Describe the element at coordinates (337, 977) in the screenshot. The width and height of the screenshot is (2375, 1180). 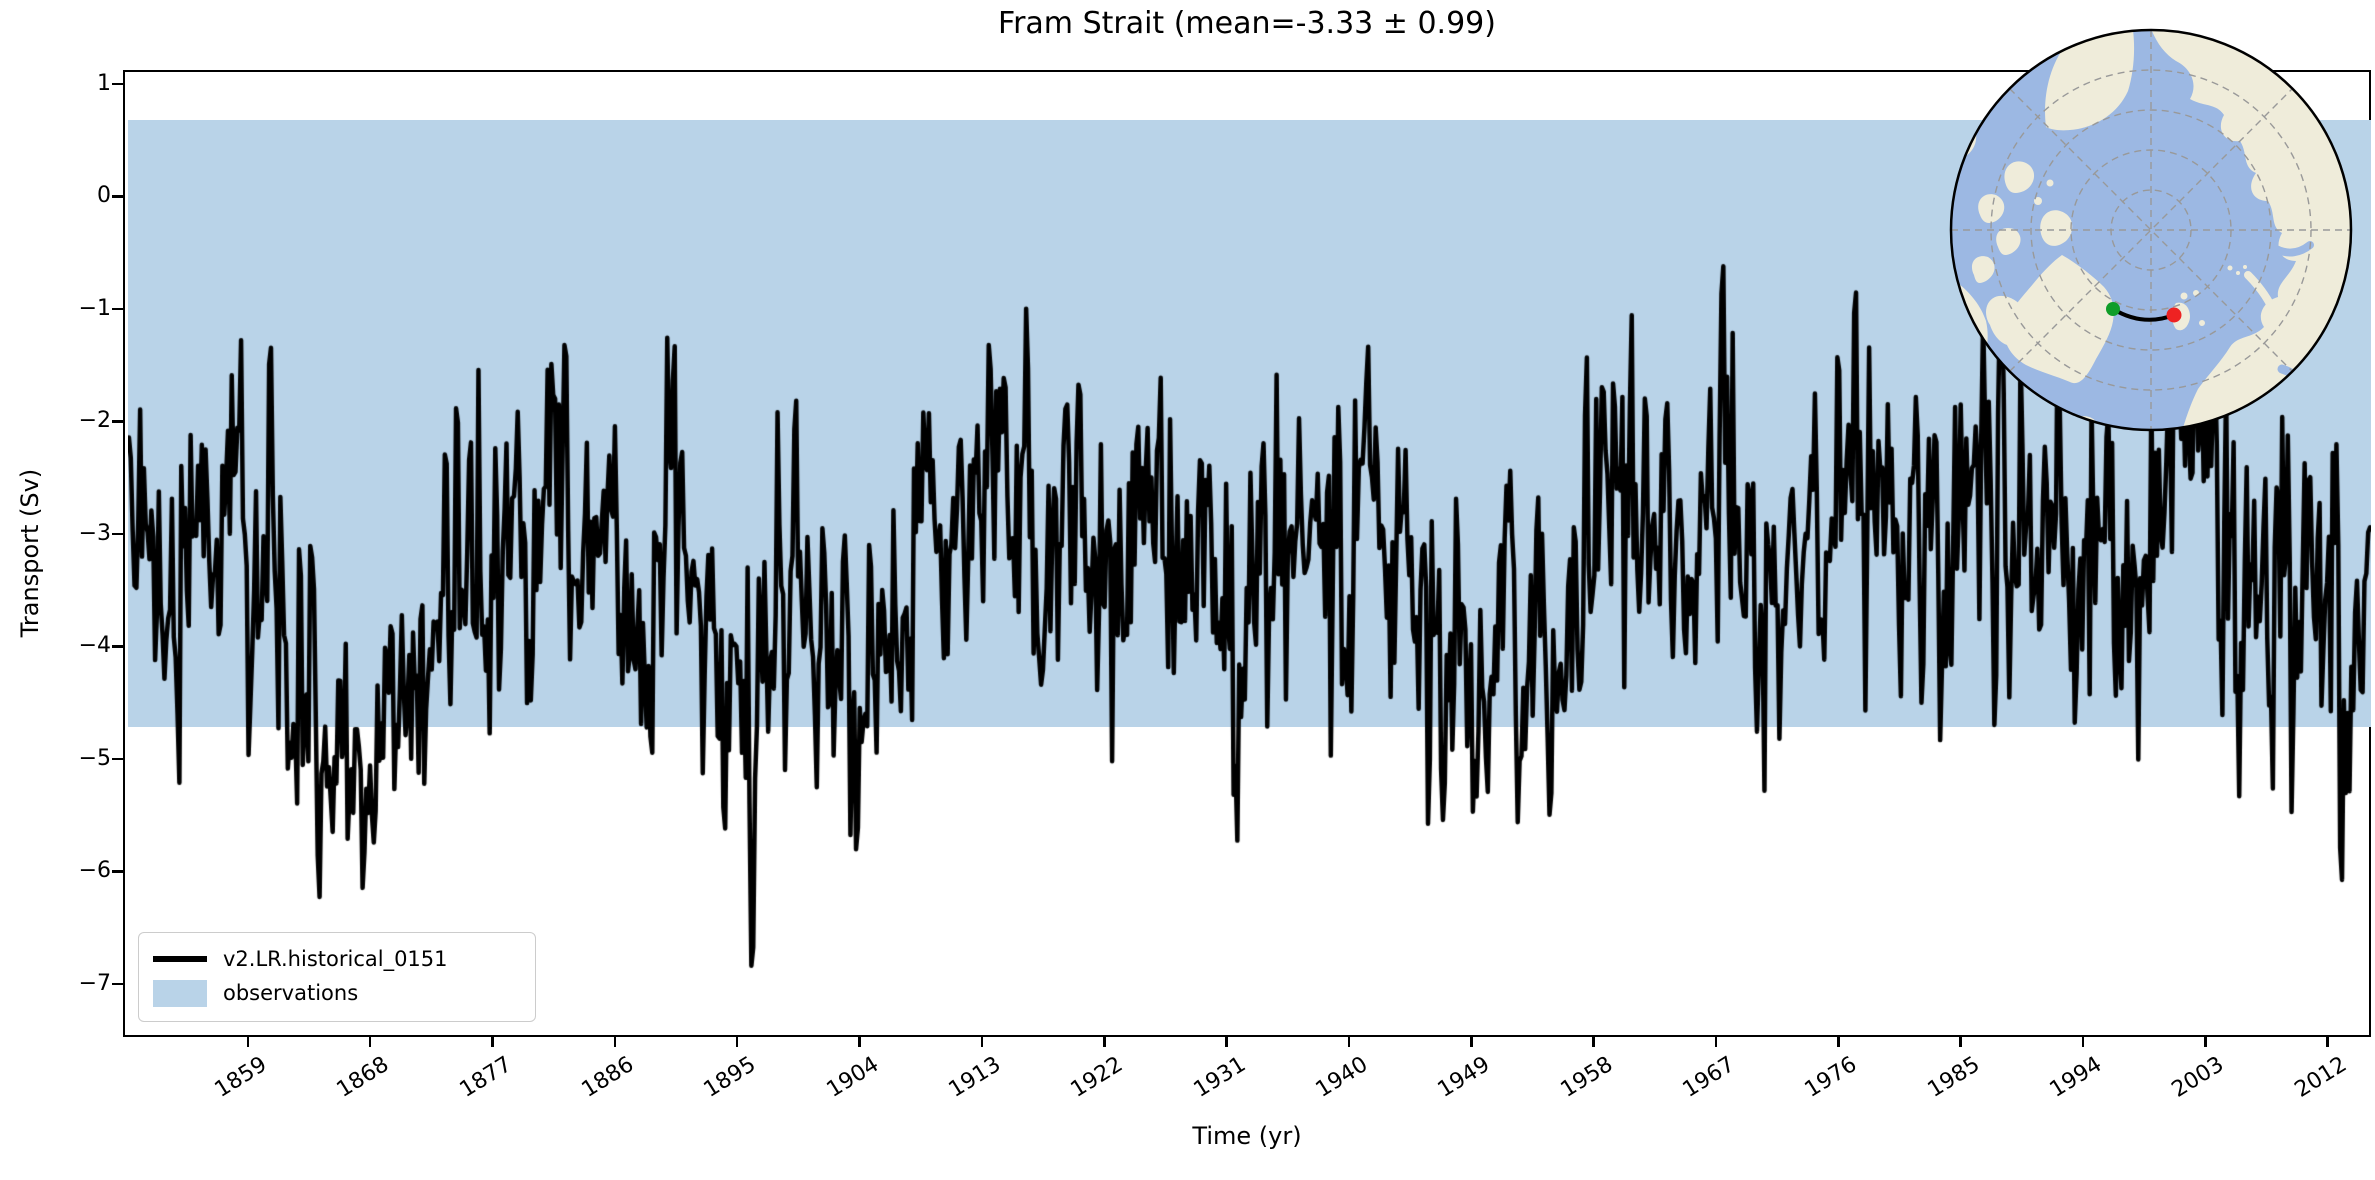
I see `legend: v2.LR.historical_0151 observations` at that location.